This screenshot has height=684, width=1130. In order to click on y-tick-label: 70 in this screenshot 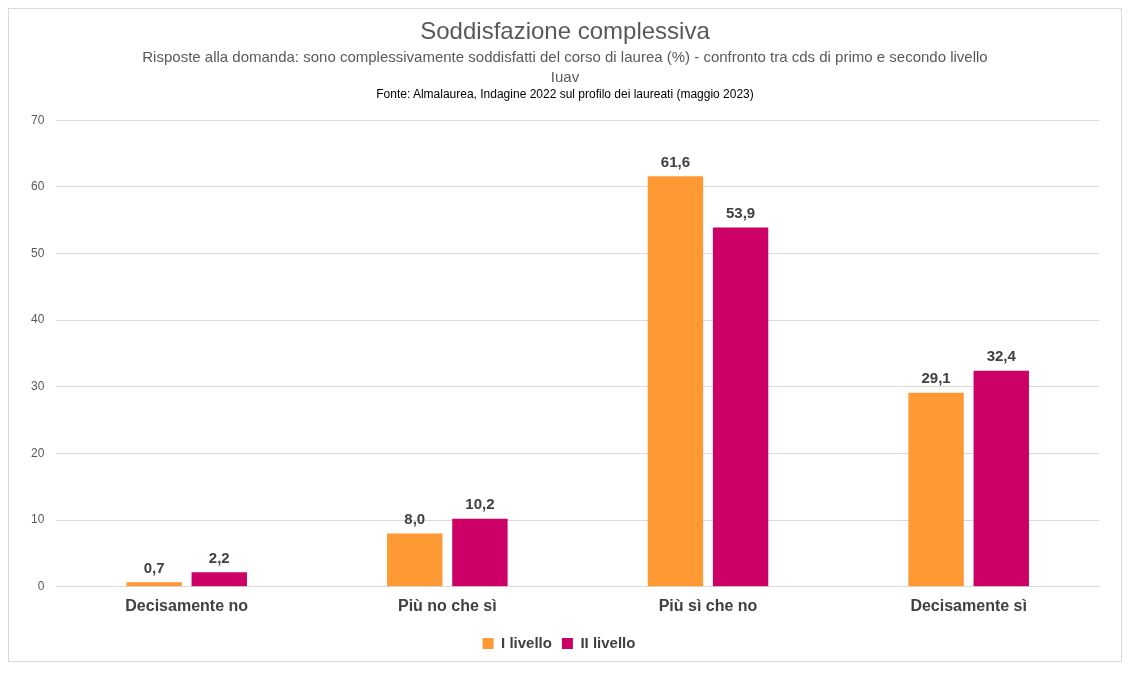, I will do `click(37, 119)`.